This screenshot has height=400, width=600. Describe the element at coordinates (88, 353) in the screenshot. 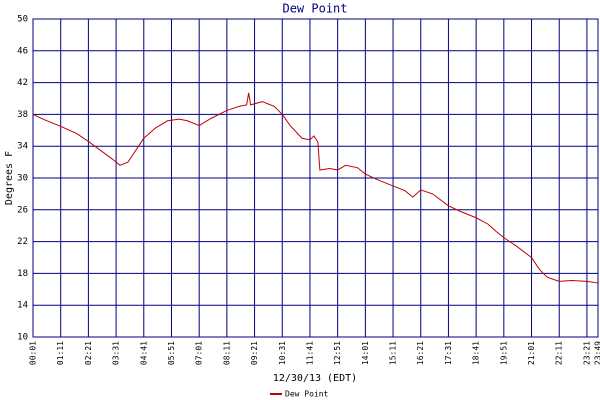

I see `x-tick-label: 02:21` at that location.